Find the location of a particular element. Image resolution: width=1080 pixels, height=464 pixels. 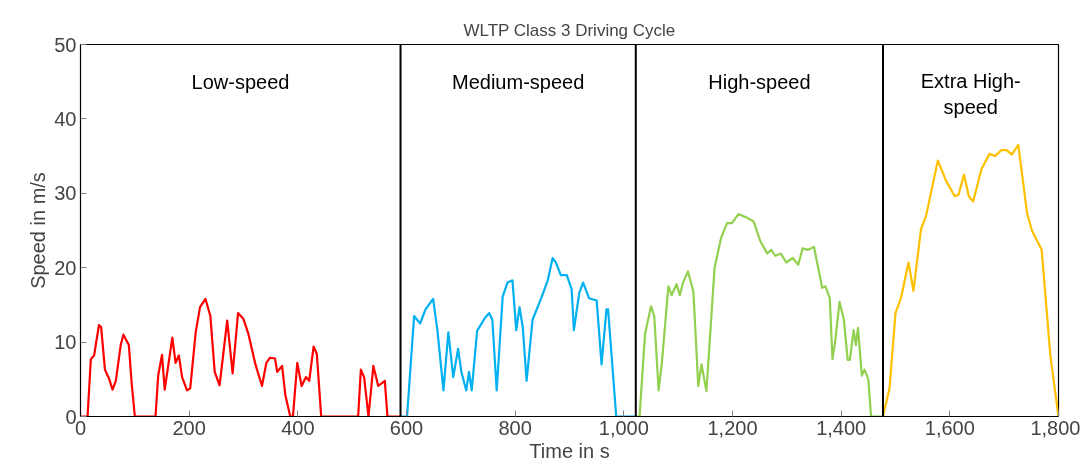

chart-title: WLTP Class 3 Driving Cycle is located at coordinates (569, 30).